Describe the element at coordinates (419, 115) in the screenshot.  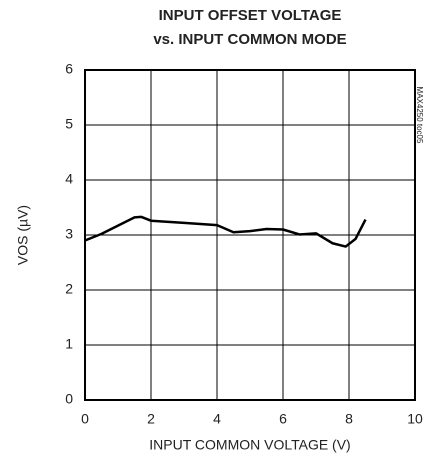
I see `annotation: MAX4250 toc05` at that location.